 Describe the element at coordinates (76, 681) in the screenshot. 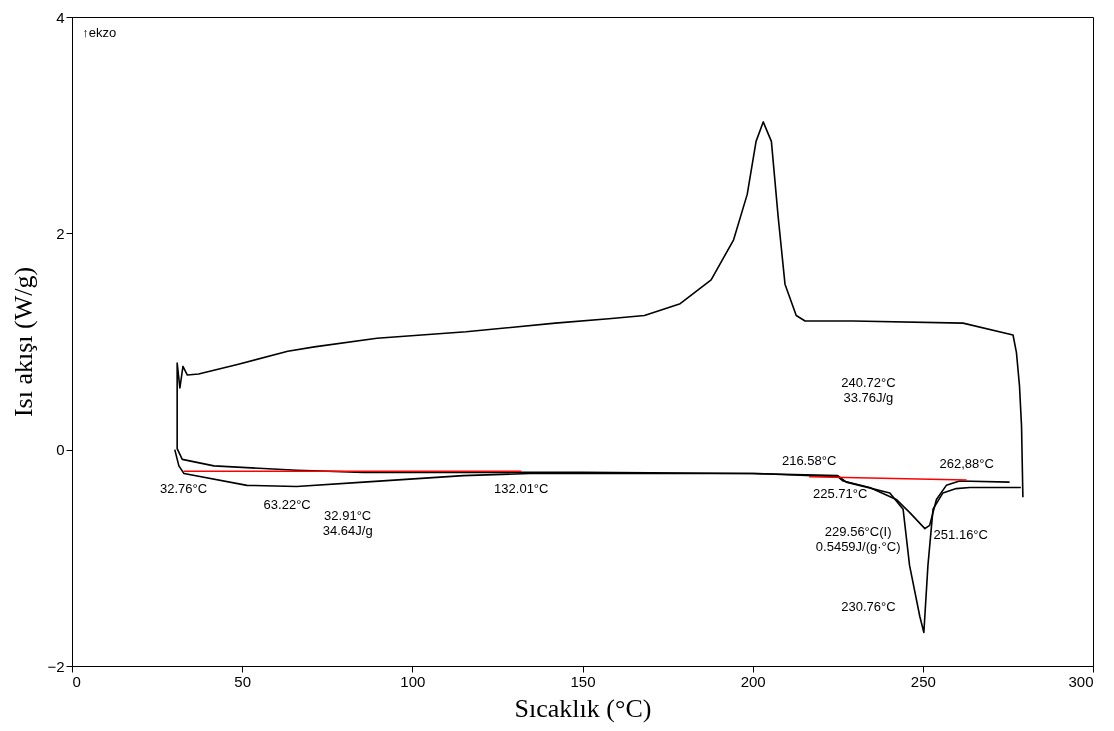

I see `x-tick-label: 0` at that location.